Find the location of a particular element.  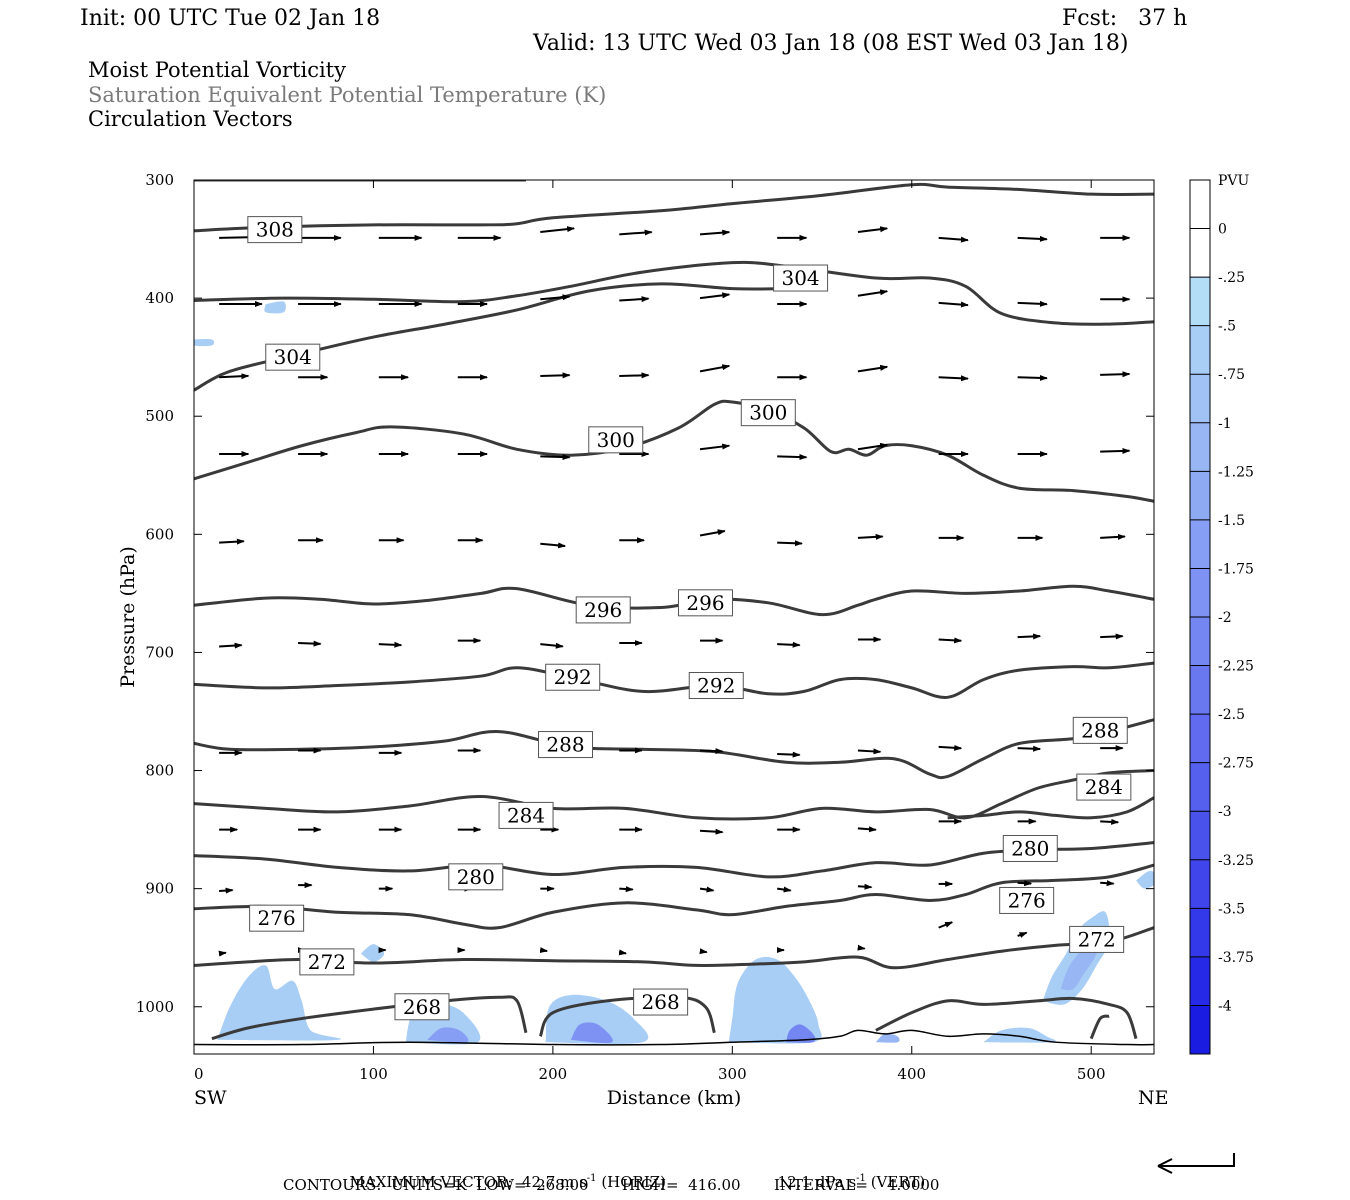

colorbar-label: -3.5 is located at coordinates (1231, 909).